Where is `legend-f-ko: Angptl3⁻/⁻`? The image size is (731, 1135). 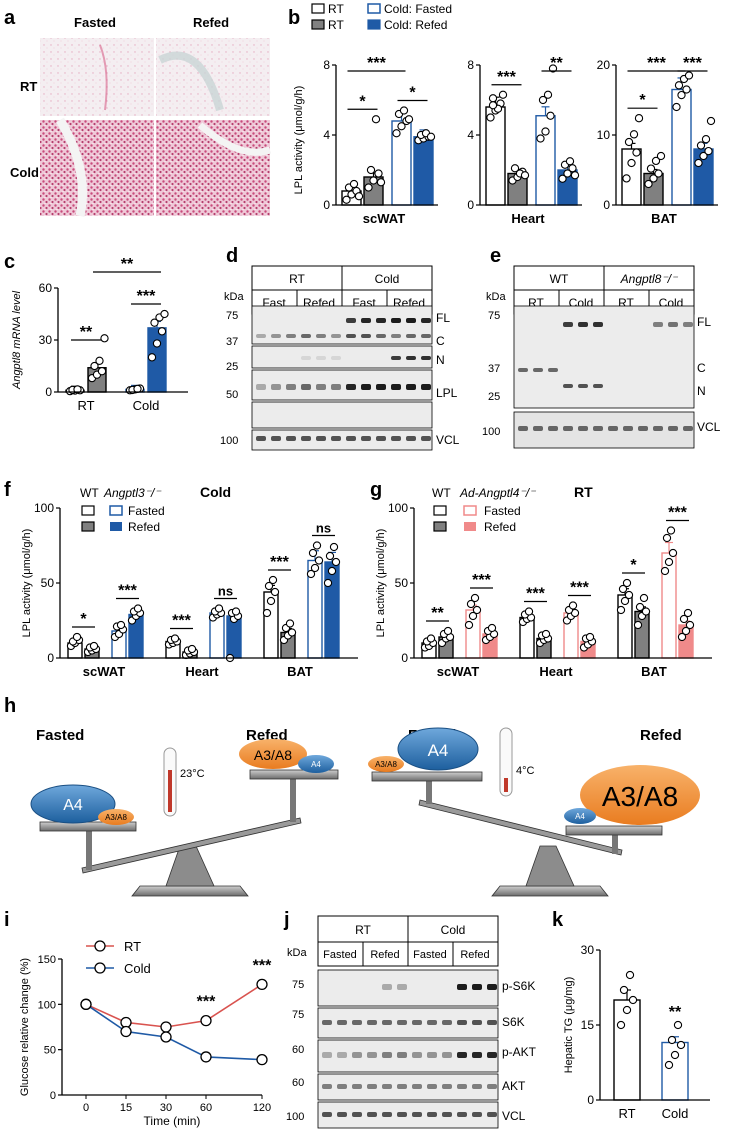
legend-f-ko: Angptl3⁻/⁻ is located at coordinates (132, 493).